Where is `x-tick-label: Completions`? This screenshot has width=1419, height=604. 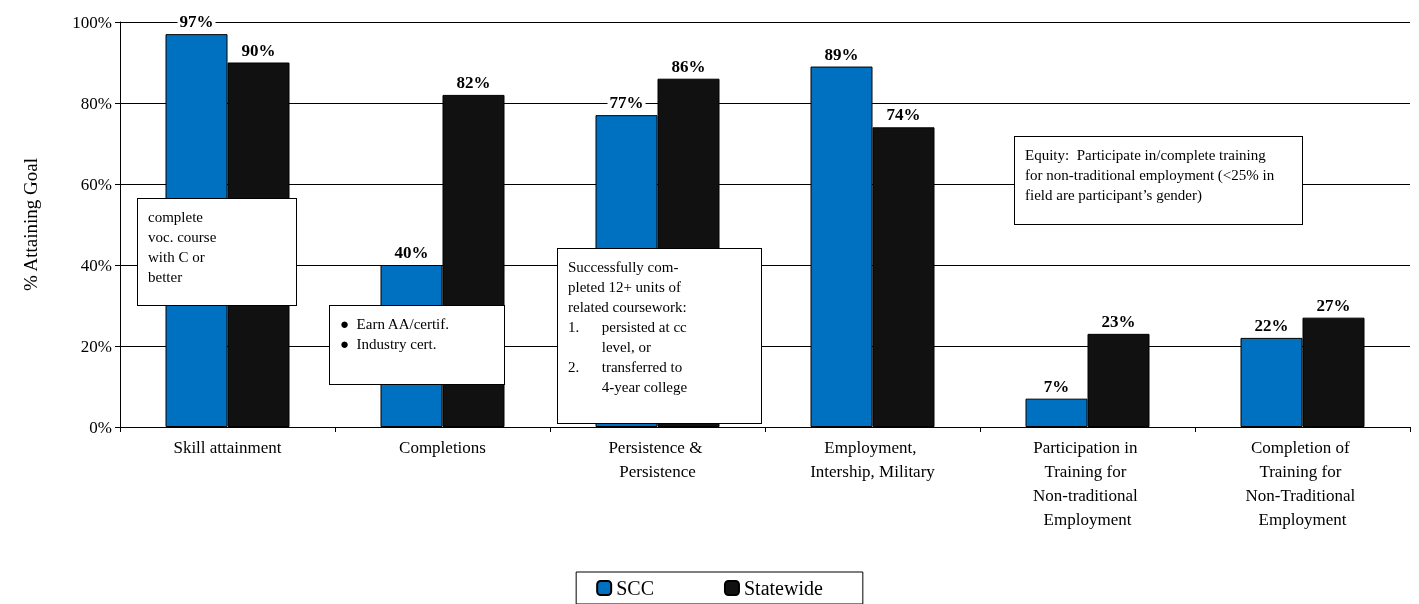 x-tick-label: Completions is located at coordinates (442, 447).